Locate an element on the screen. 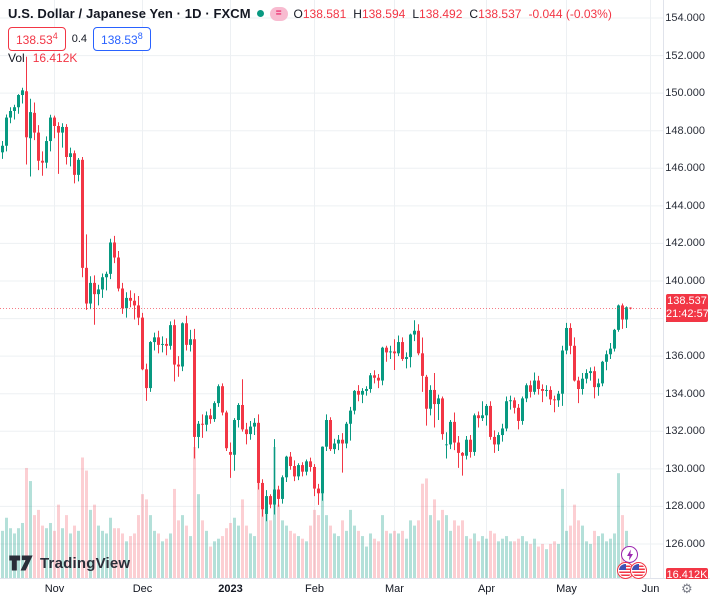  tradingview-mark-icon is located at coordinates (21, 563).